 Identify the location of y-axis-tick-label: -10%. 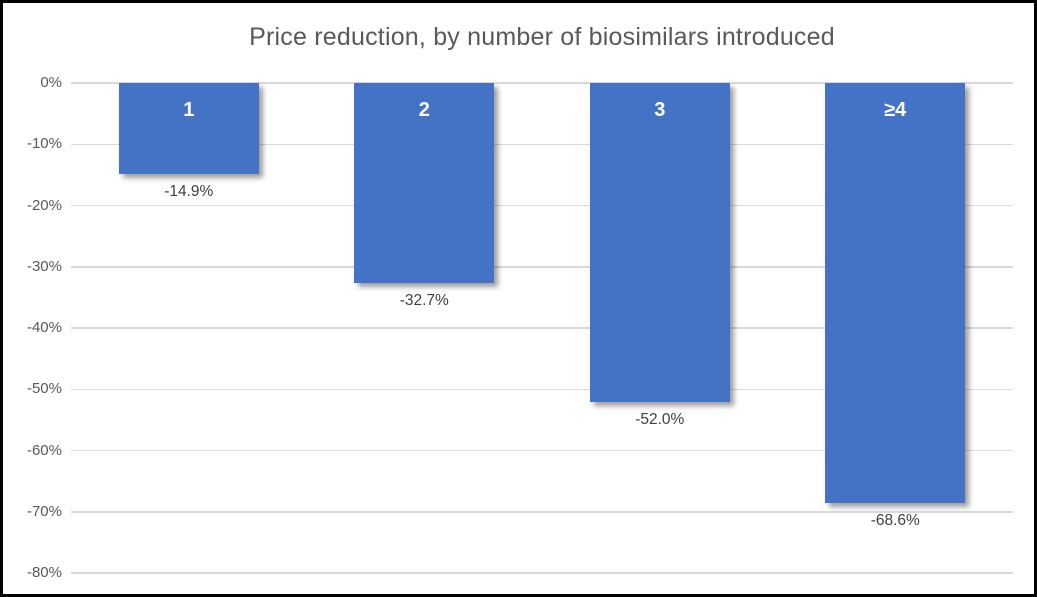
(44, 144).